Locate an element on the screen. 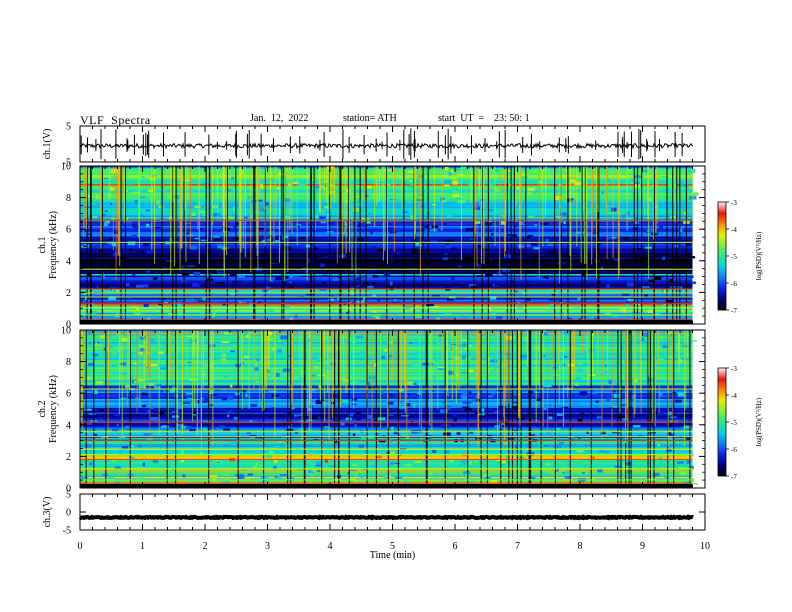 This screenshot has width=792, height=612. colorbar-tick-label: -6 is located at coordinates (734, 450).